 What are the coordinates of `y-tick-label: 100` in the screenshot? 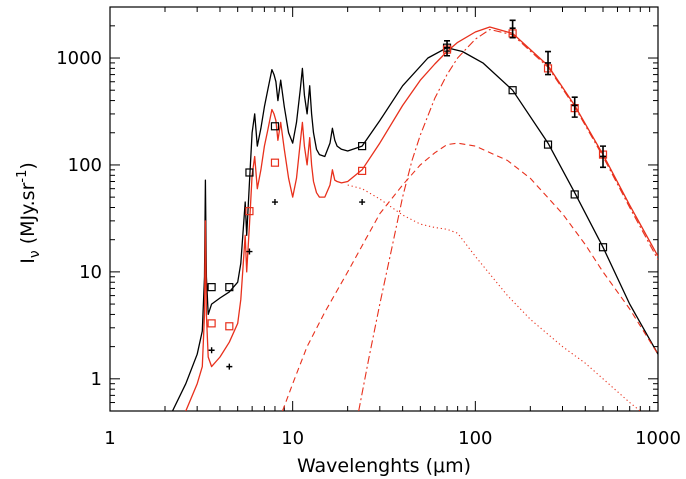 It's located at (85, 165).